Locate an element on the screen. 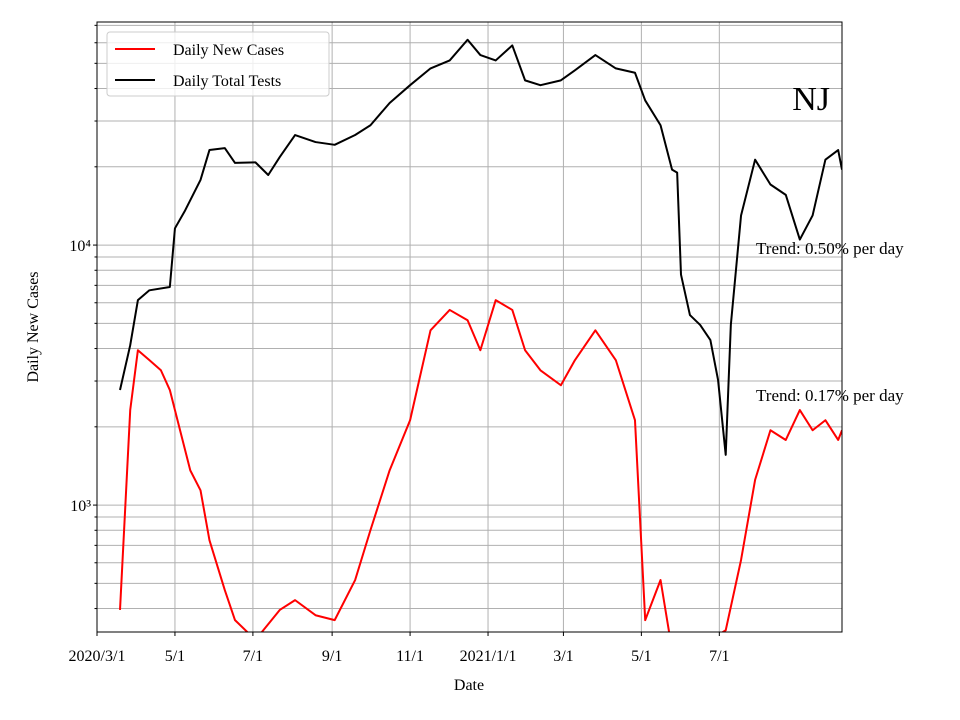 Image resolution: width=960 pixels, height=720 pixels. legend-box is located at coordinates (218, 64).